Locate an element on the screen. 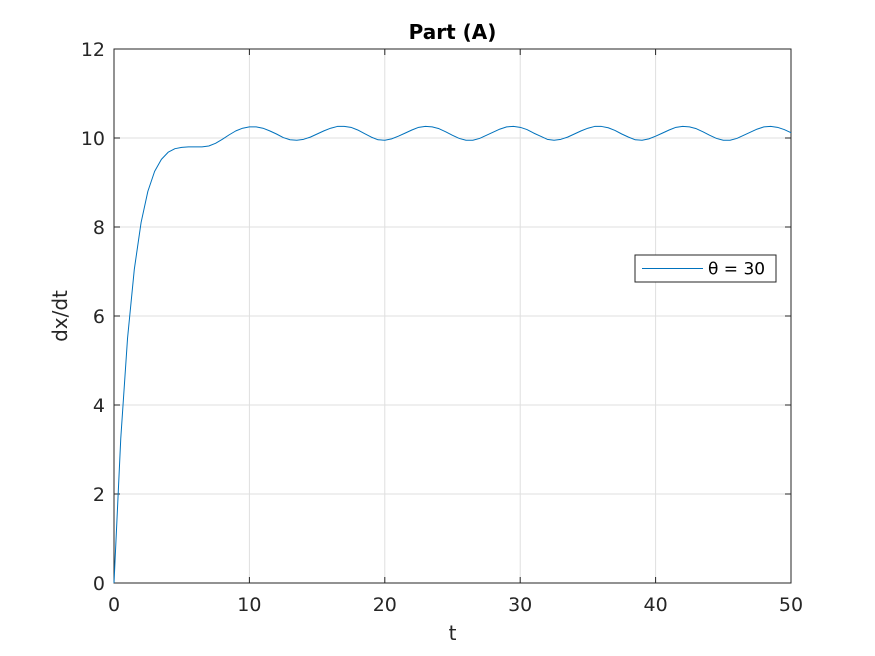 The image size is (875, 656). chart-title: Part (A) is located at coordinates (453, 32).